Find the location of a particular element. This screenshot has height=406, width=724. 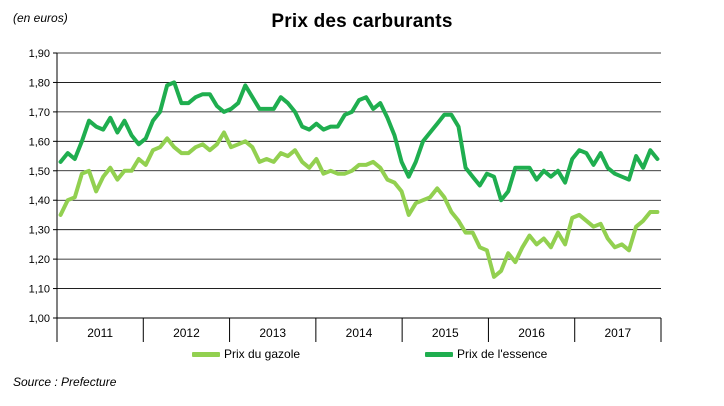

x-tick-label: 2013 is located at coordinates (272, 333).